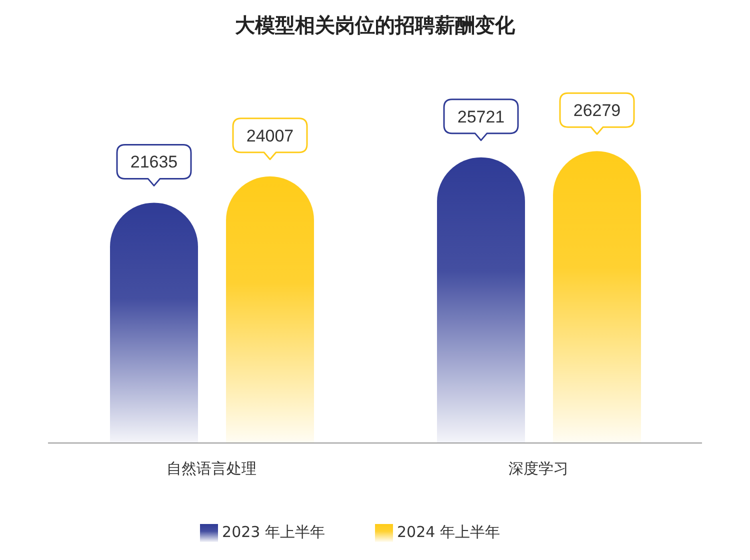 The width and height of the screenshot is (750, 560). What do you see at coordinates (597, 110) in the screenshot?
I see `data-label: 26279` at bounding box center [597, 110].